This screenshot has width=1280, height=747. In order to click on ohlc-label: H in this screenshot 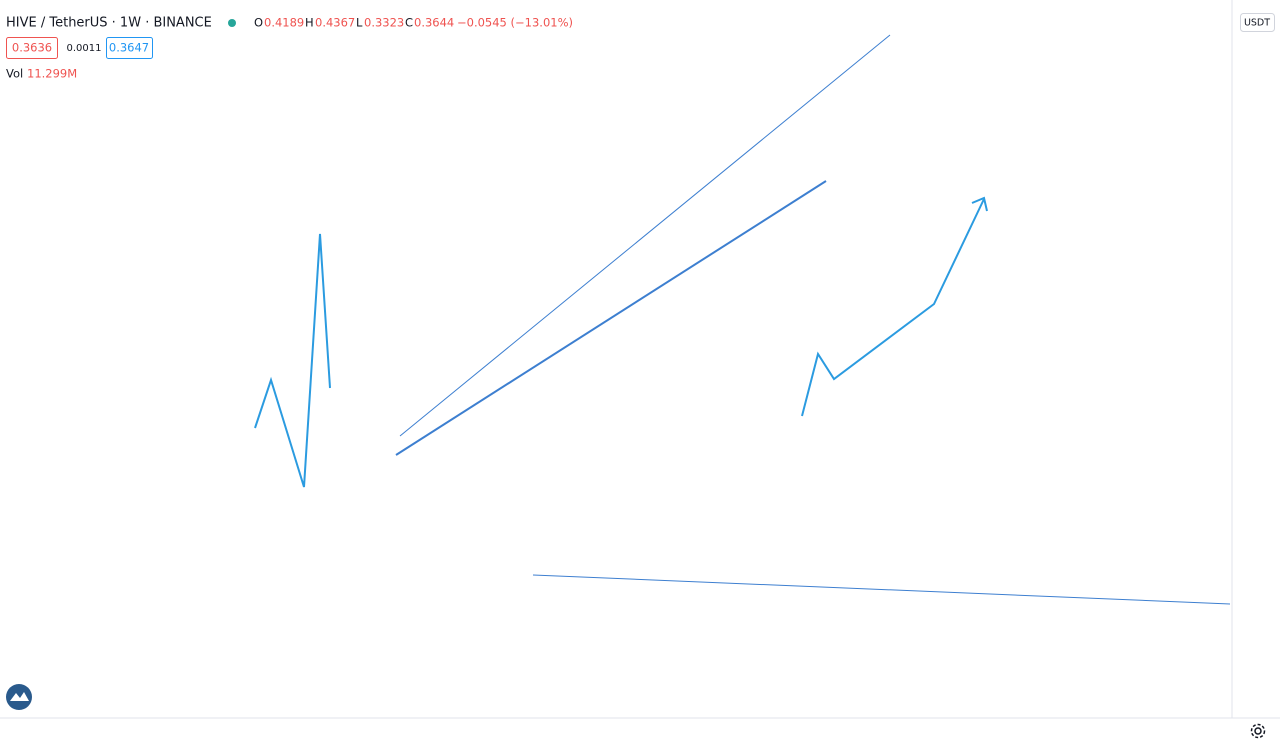, I will do `click(309, 23)`.